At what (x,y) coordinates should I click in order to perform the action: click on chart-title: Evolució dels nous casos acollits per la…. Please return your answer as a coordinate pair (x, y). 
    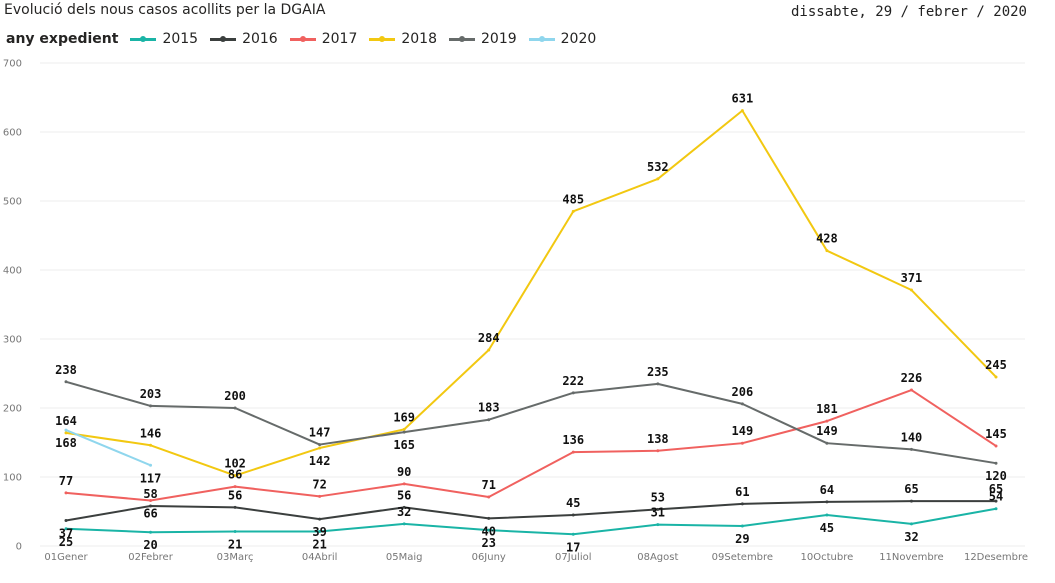
    Looking at the image, I should click on (165, 10).